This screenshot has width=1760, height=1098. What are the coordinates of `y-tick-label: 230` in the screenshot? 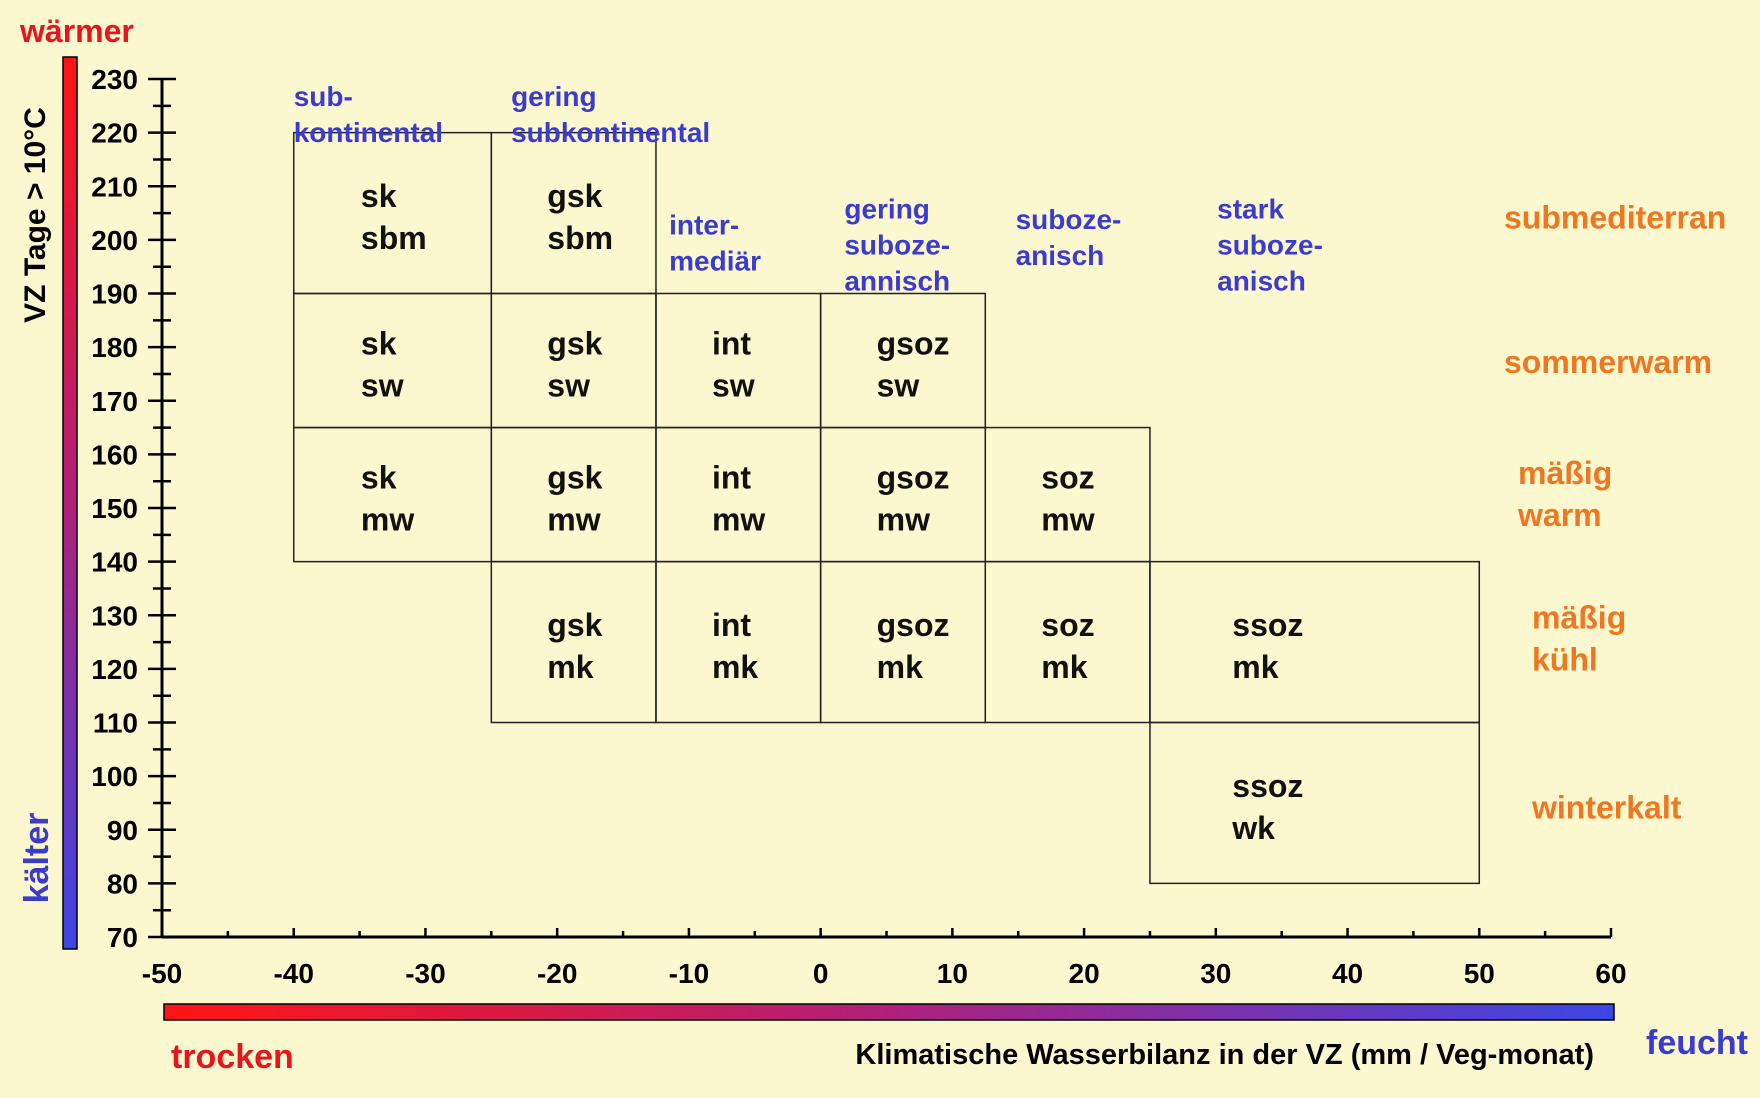 It's located at (114, 79).